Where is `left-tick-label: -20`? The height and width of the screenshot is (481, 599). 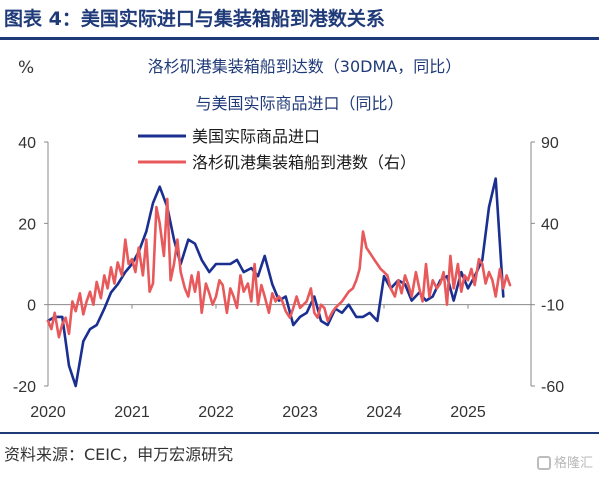 left-tick-label: -20 is located at coordinates (24, 387).